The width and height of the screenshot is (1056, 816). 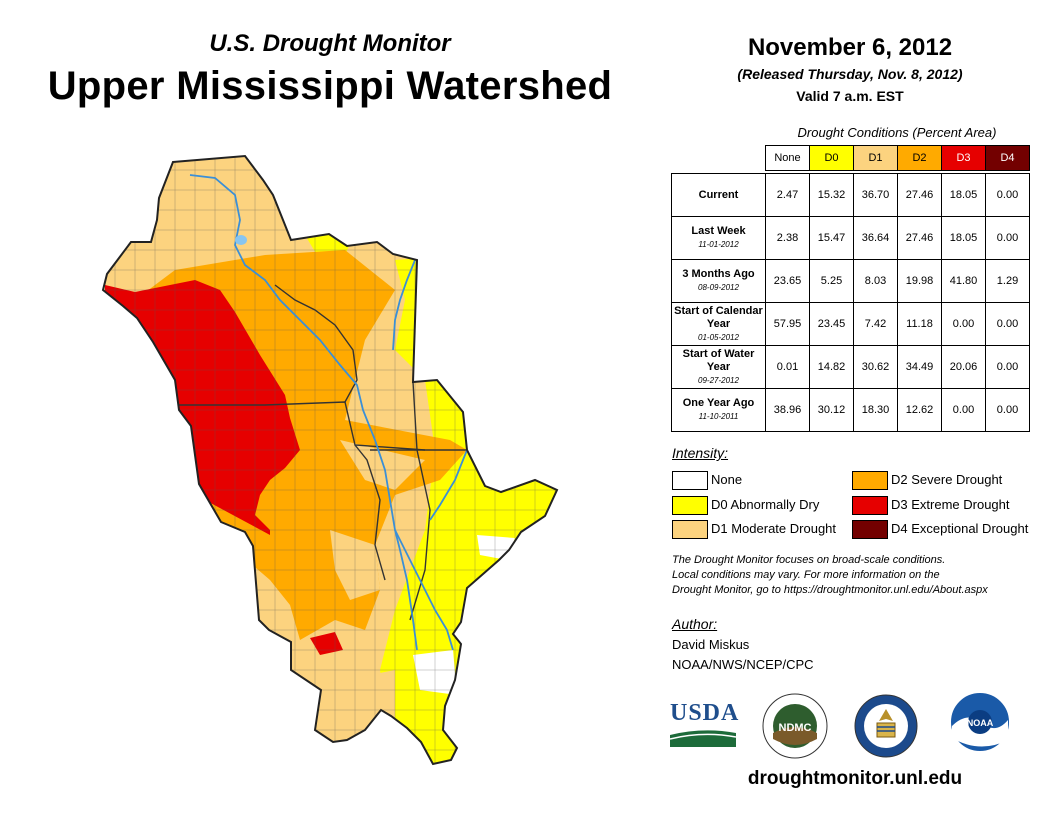 I want to click on legend-label: D3 Extreme Drought, so click(x=950, y=504).